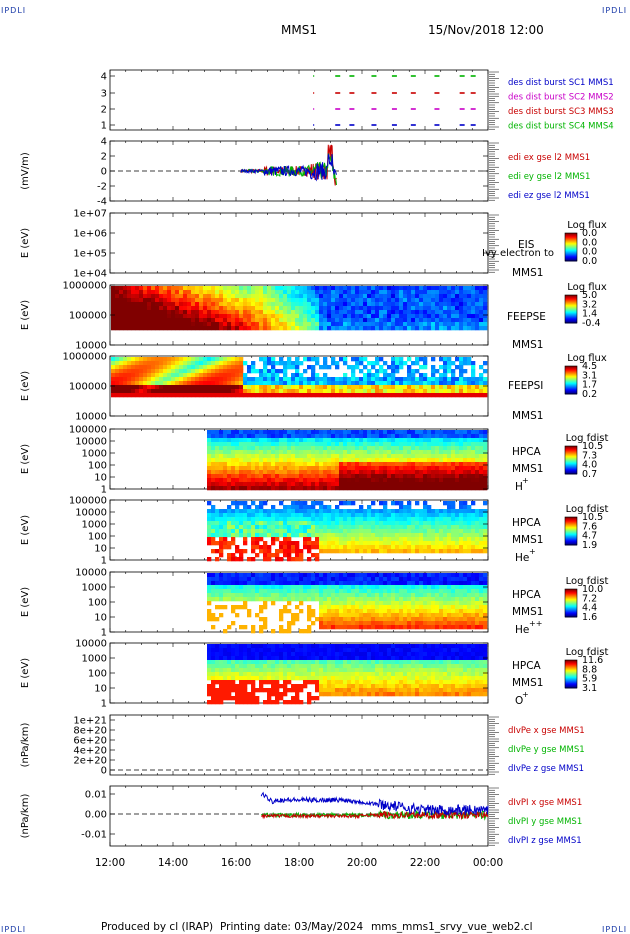 Image resolution: width=630 pixels, height=934 pixels. Describe the element at coordinates (374, 125) in the screenshot. I see `burst-interval-mark` at that location.